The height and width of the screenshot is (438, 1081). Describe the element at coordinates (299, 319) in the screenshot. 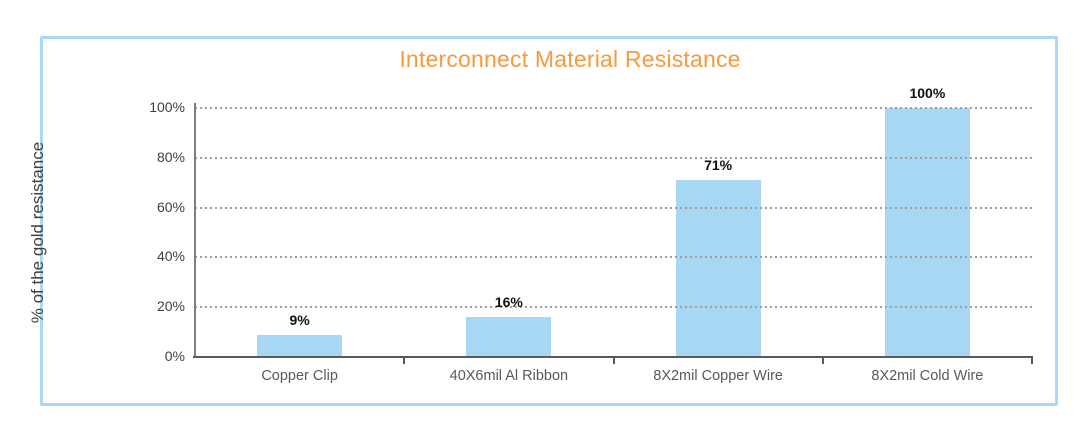

I see `value-label: 9%` at that location.